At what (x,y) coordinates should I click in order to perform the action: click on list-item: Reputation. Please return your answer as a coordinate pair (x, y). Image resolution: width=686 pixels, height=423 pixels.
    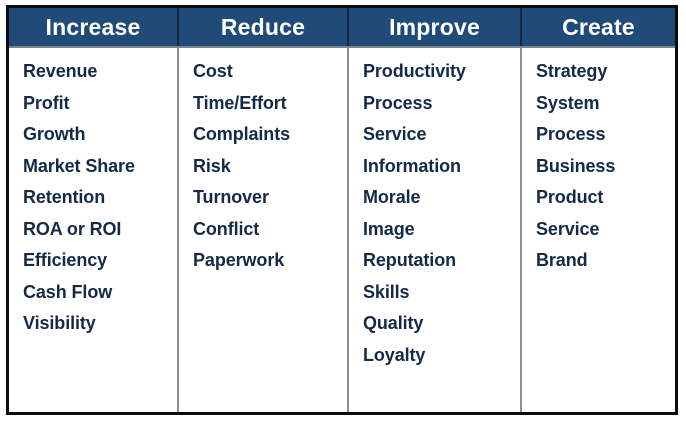
    Looking at the image, I should click on (409, 260).